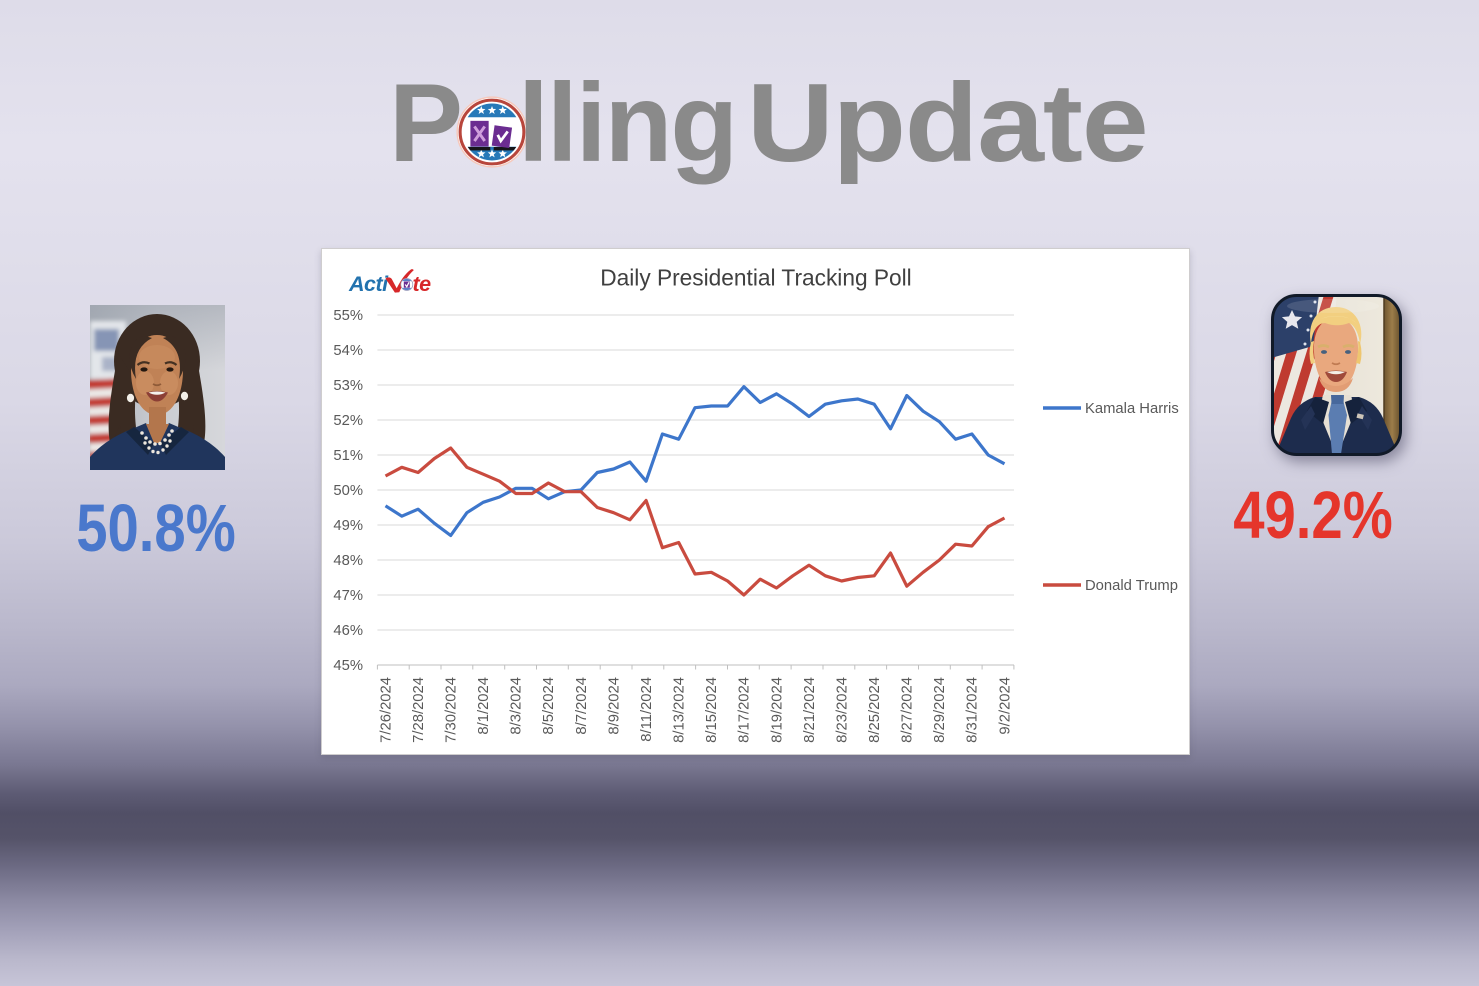  What do you see at coordinates (712, 710) in the screenshot?
I see `svg-text: 8/15/2024` at bounding box center [712, 710].